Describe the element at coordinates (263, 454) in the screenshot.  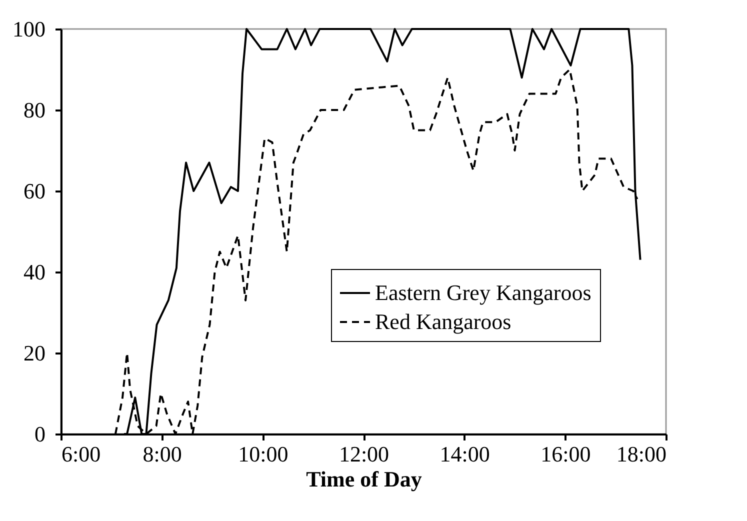
I see `x-tick-label: 10:00` at that location.